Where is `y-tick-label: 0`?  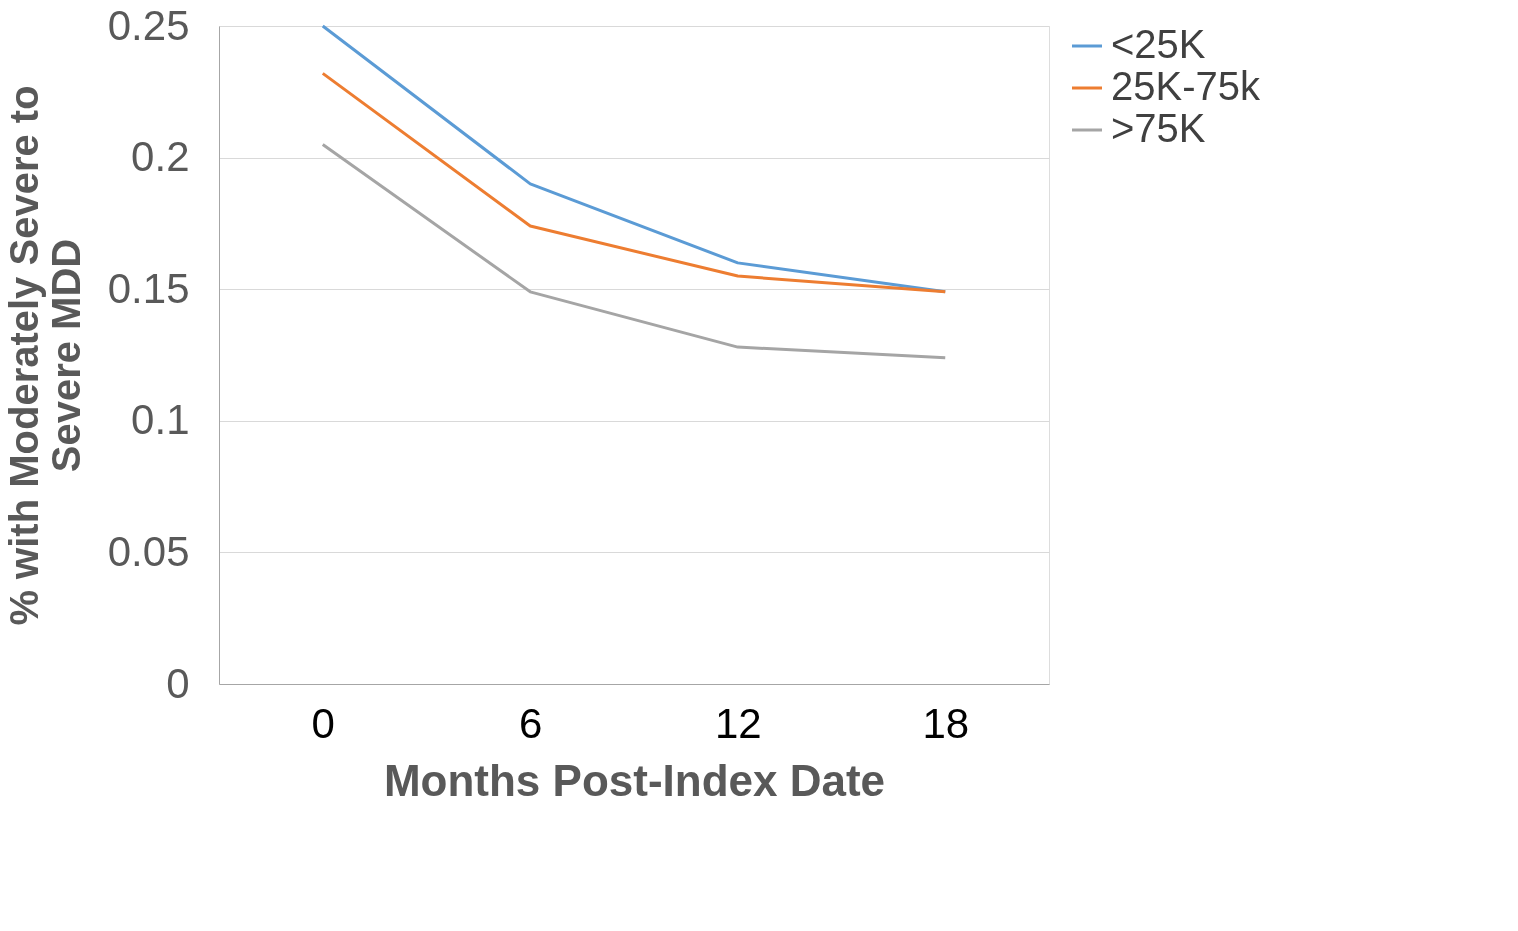 y-tick-label: 0 is located at coordinates (178, 683).